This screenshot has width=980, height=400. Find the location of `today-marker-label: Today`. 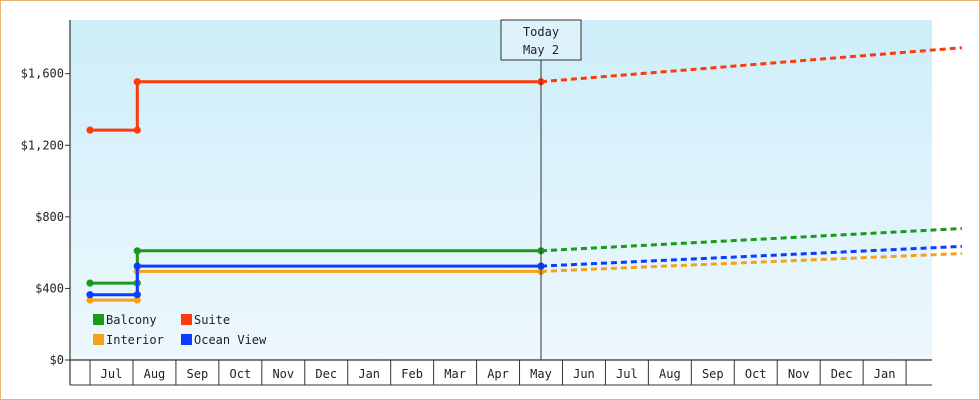

today-marker-label: Today is located at coordinates (541, 32).